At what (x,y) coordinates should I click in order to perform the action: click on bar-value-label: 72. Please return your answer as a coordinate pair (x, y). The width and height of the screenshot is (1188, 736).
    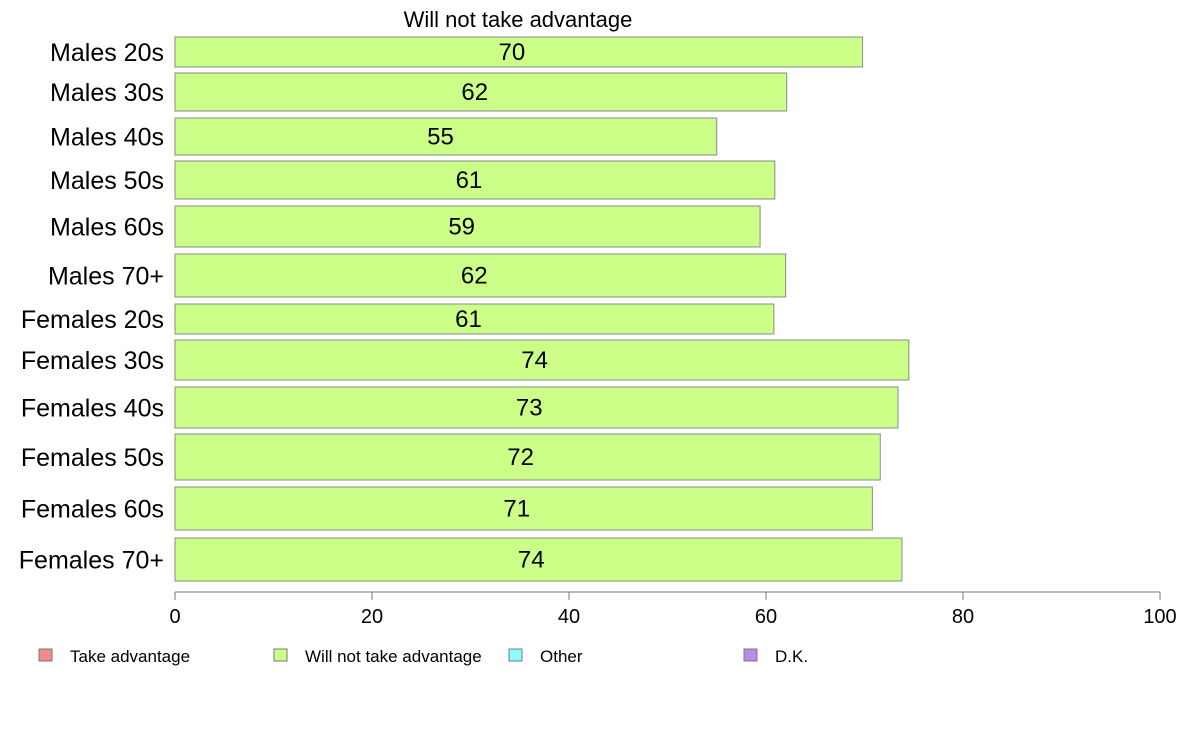
    Looking at the image, I should click on (520, 457).